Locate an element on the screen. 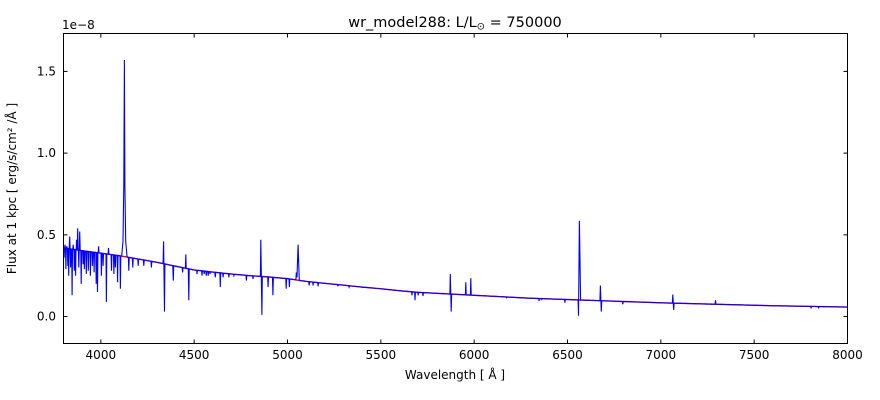 Image resolution: width=880 pixels, height=400 pixels. y-tick-label: 0.0 is located at coordinates (46, 317).